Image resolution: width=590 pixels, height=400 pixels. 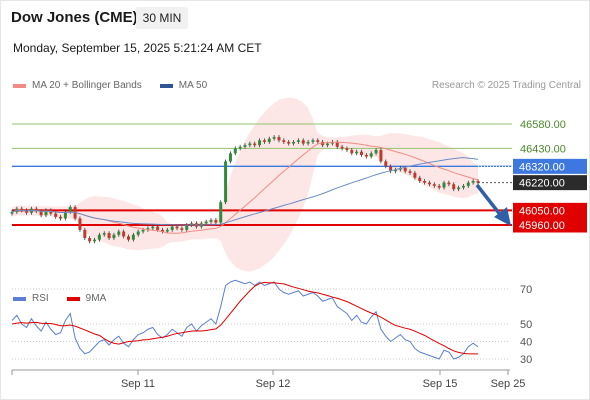 What do you see at coordinates (526, 290) in the screenshot?
I see `rsi-tick-label-0: 70` at bounding box center [526, 290].